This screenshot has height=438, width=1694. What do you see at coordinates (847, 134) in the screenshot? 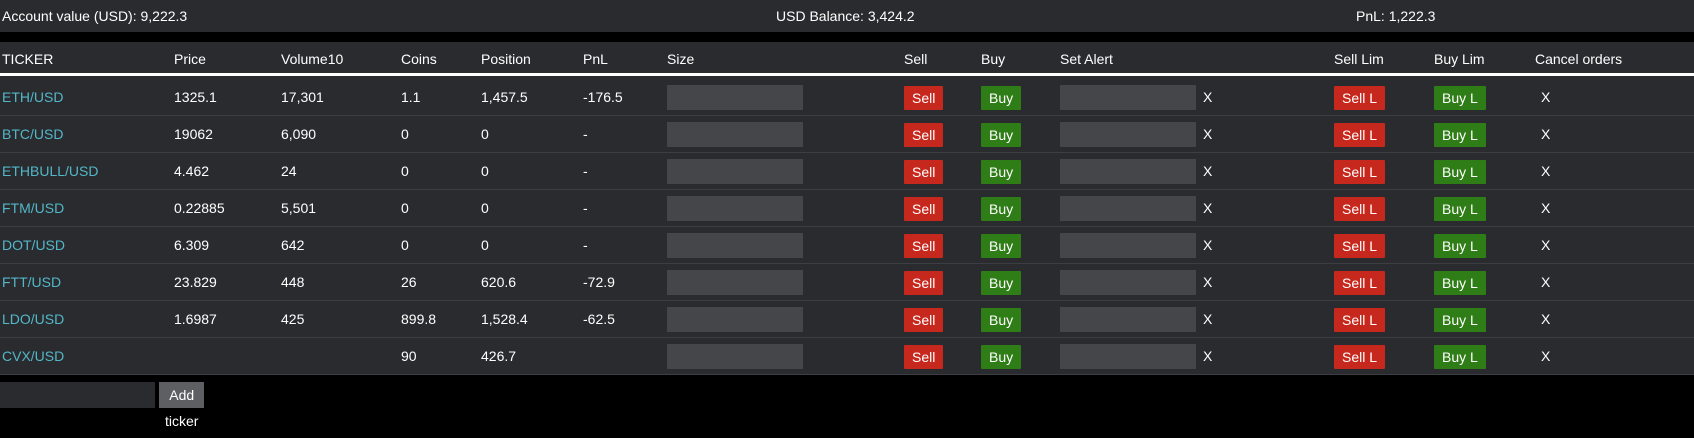
I see `table-row: BTC/USD 19062 6,090 0 0 - Sell Buy X Sell L Buy L X` at bounding box center [847, 134].